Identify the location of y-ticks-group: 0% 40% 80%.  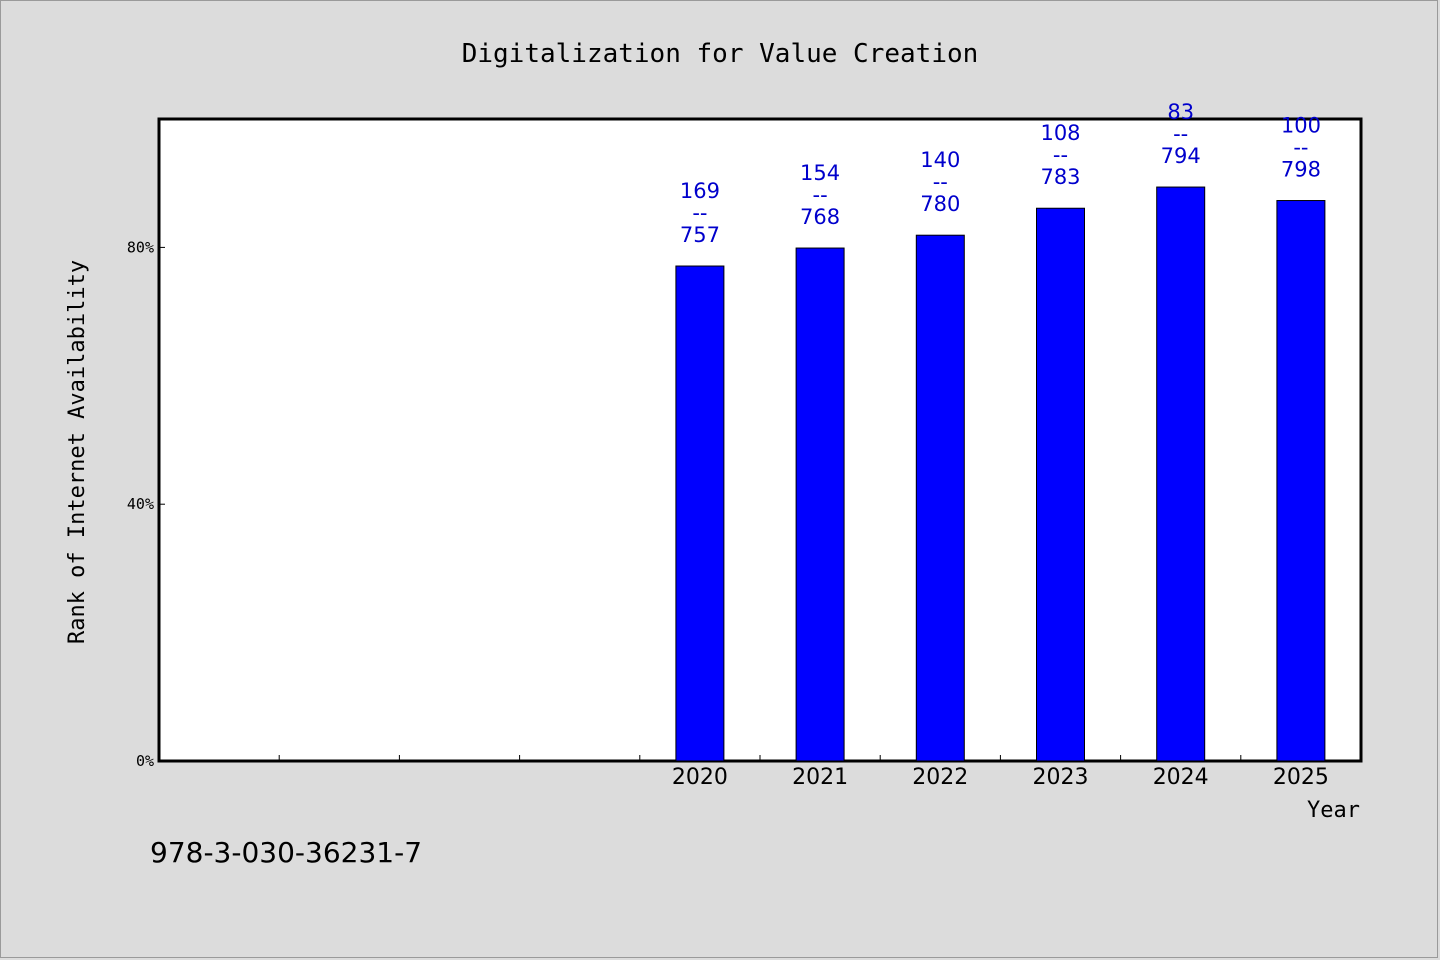
(146, 504).